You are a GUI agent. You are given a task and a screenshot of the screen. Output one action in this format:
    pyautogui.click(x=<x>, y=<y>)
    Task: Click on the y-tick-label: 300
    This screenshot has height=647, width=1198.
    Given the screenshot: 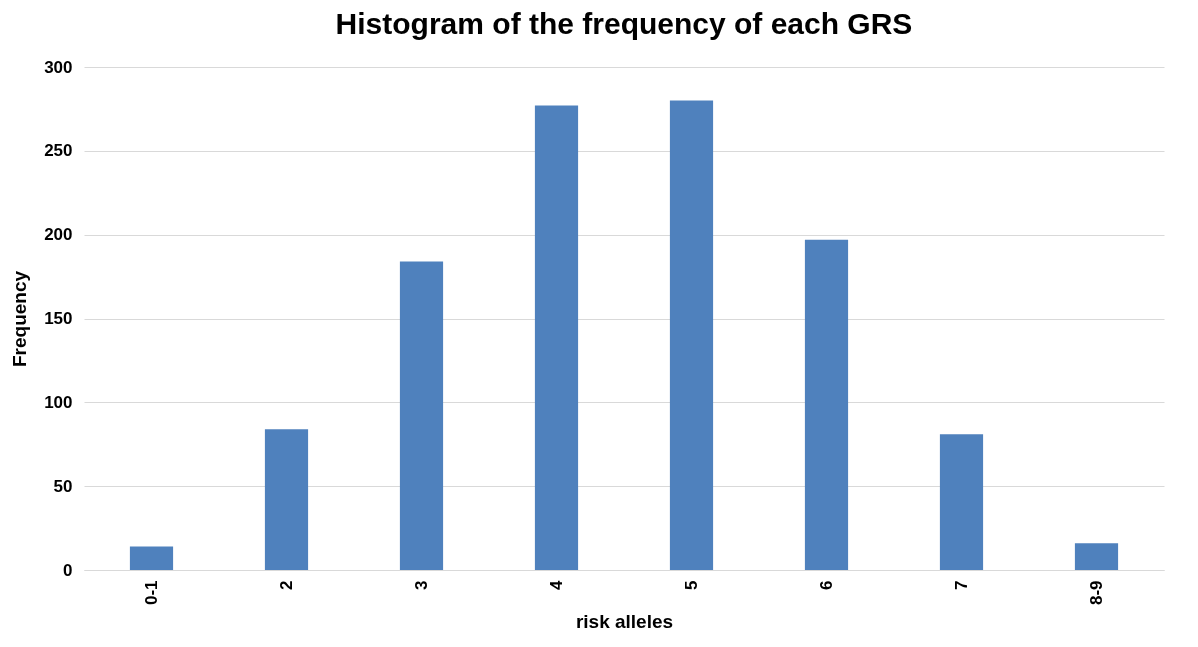 What is the action you would take?
    pyautogui.click(x=58, y=67)
    